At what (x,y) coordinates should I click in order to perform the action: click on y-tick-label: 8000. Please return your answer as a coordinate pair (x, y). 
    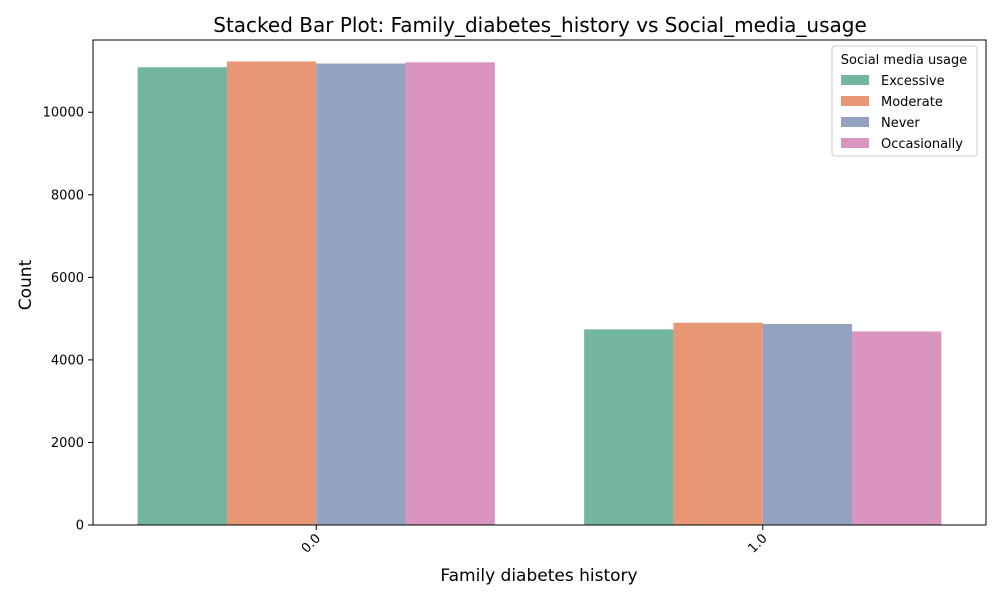
    Looking at the image, I should click on (67, 195).